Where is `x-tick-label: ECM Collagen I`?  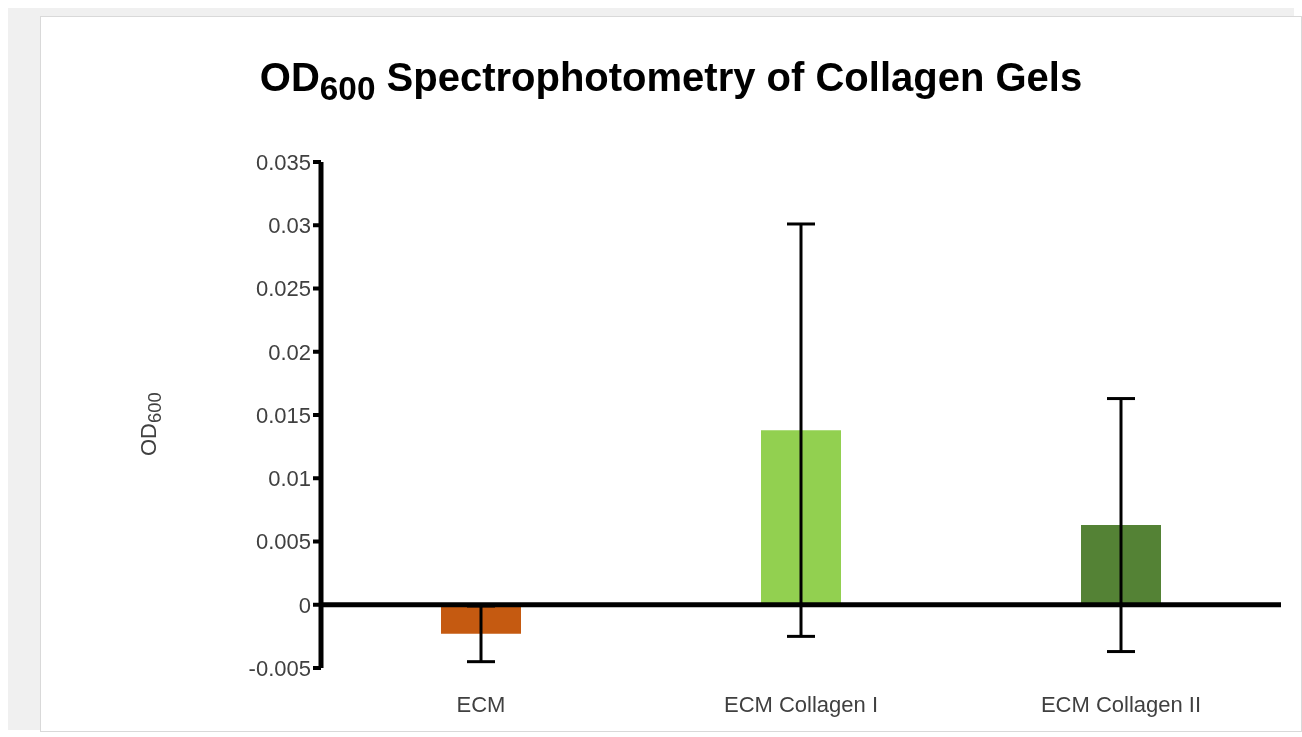 x-tick-label: ECM Collagen I is located at coordinates (801, 704).